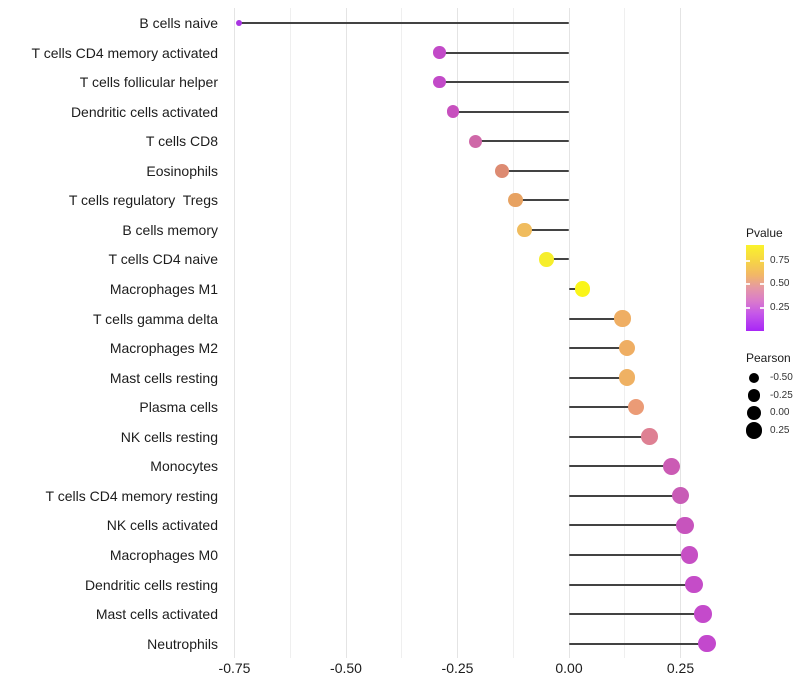  Describe the element at coordinates (569, 668) in the screenshot. I see `x-axis-tick-label: 0.00` at that location.